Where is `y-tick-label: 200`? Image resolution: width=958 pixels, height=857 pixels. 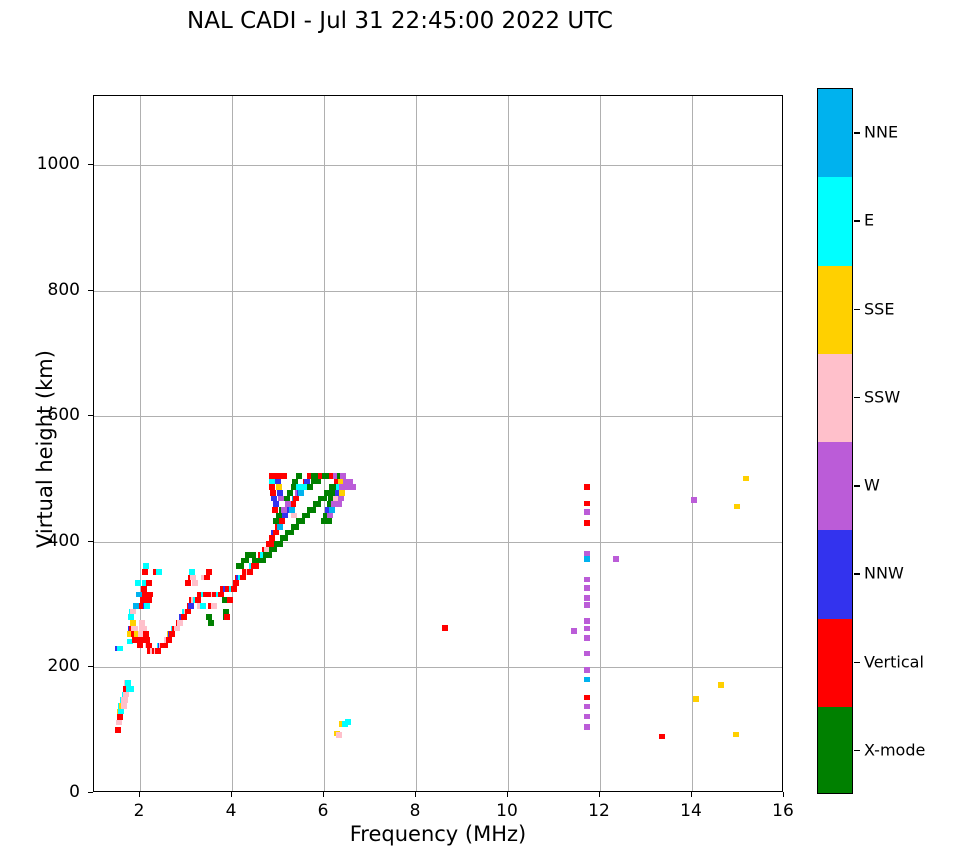 y-tick-label: 200 is located at coordinates (63, 666).